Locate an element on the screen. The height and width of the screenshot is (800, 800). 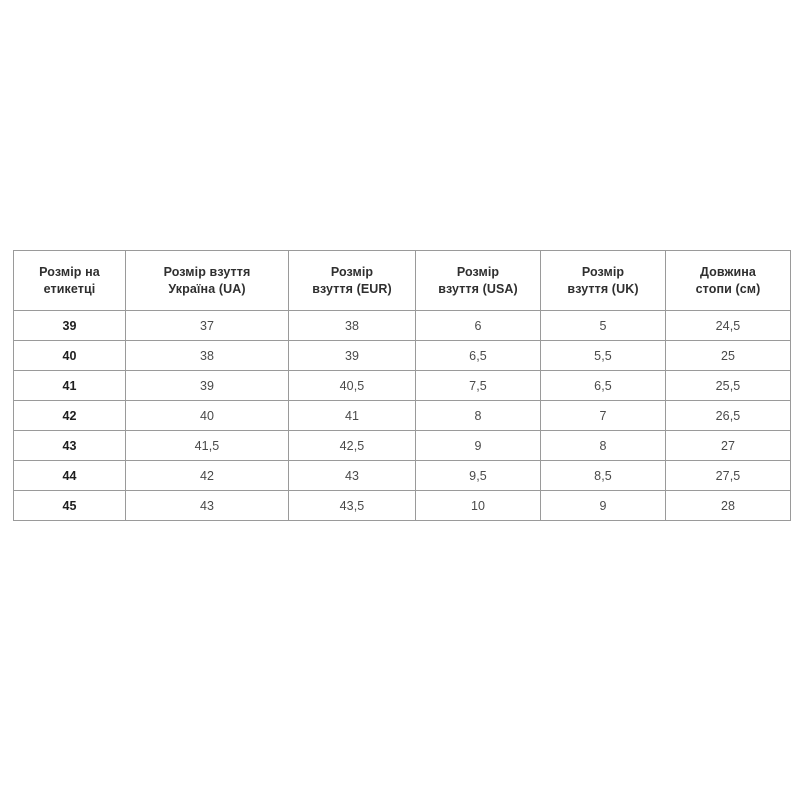
column-header-line-1: Довжина is located at coordinates (728, 271).